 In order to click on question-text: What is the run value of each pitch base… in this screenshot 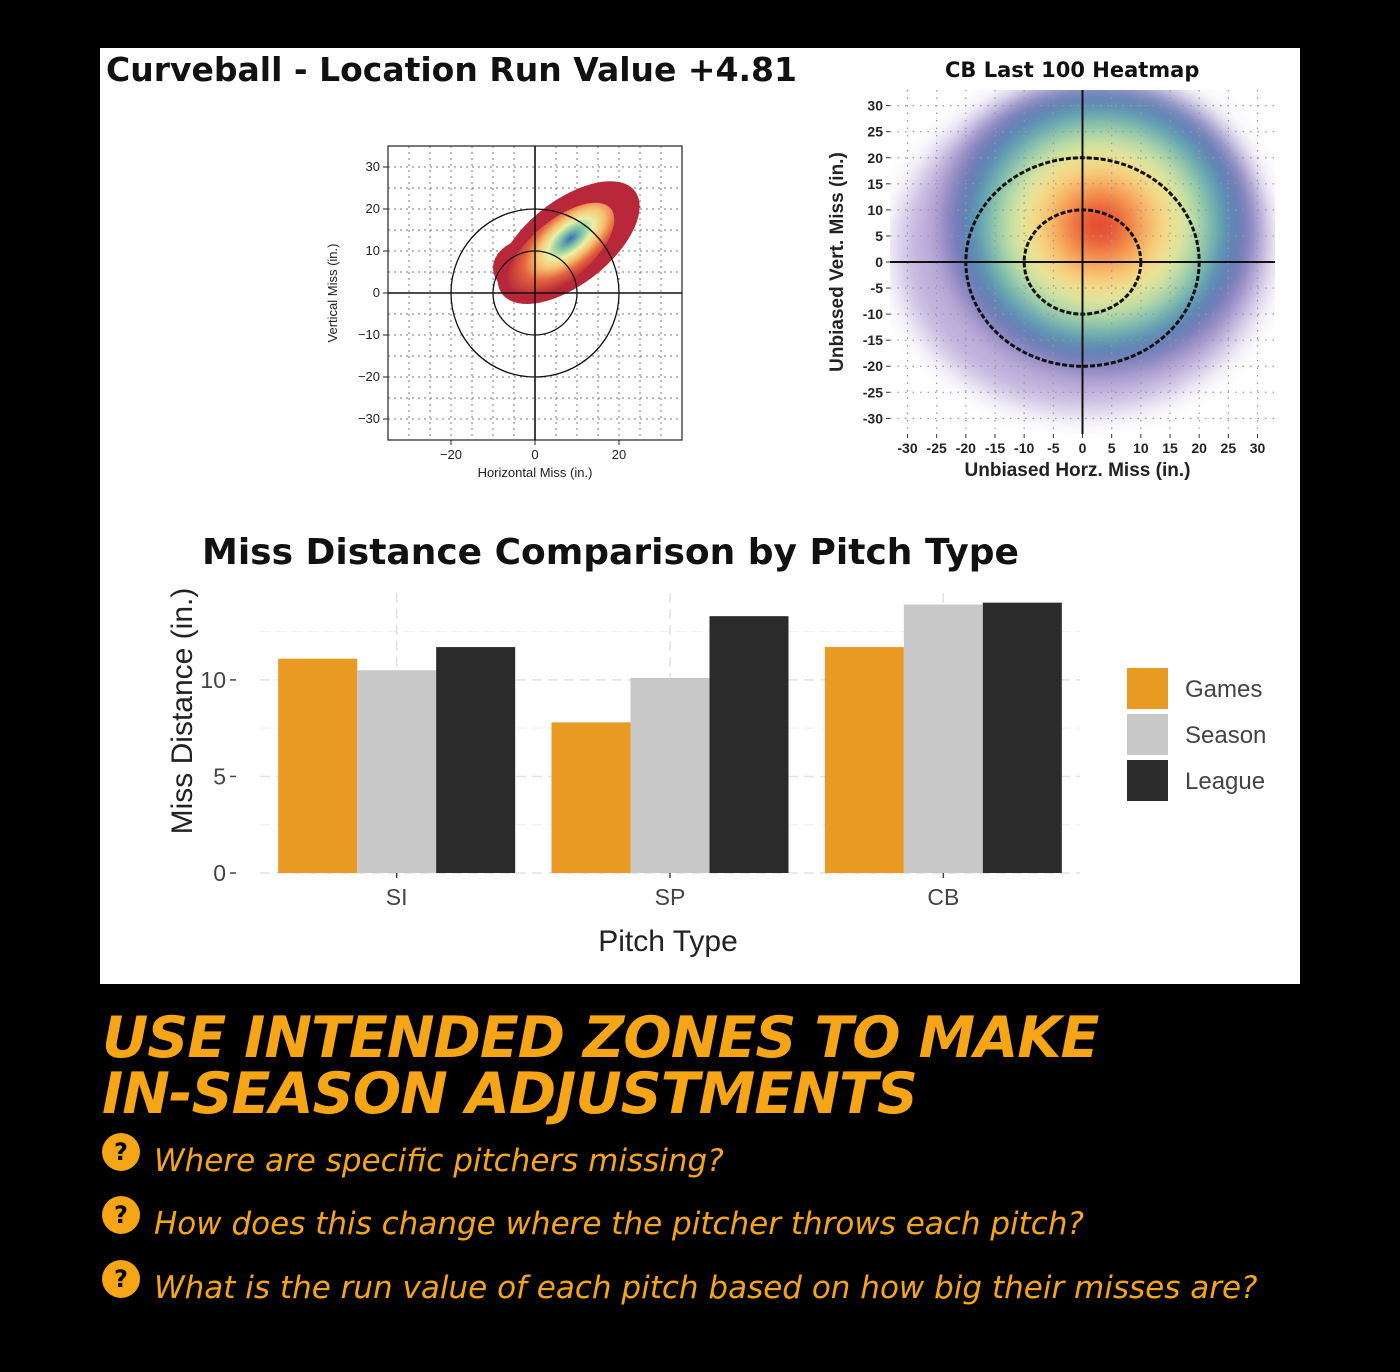, I will do `click(706, 1288)`.